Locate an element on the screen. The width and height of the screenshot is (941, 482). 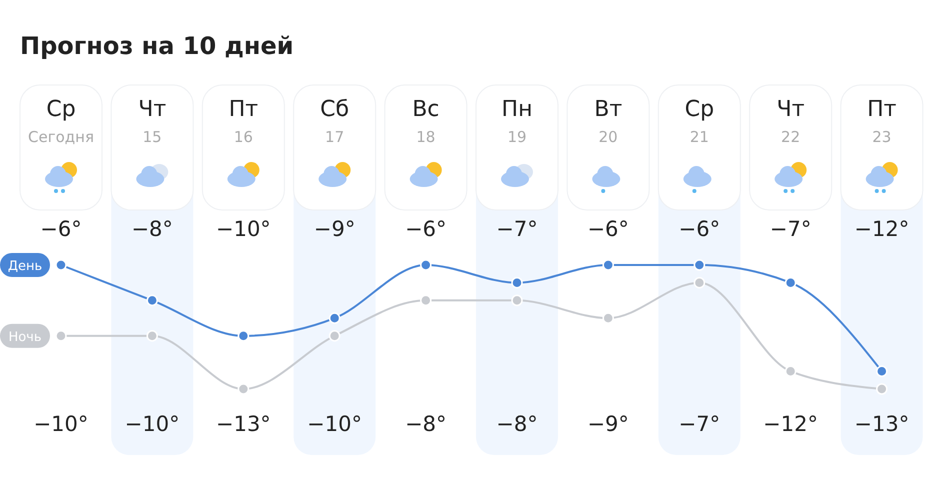
series-label: День is located at coordinates (25, 266).